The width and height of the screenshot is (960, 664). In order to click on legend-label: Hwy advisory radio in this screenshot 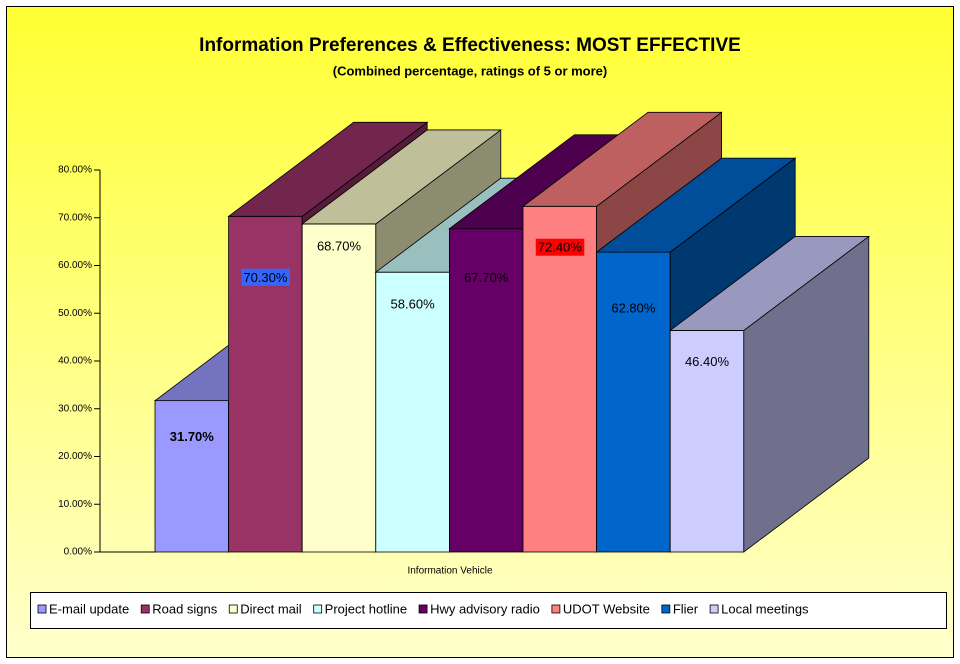, I will do `click(485, 608)`.